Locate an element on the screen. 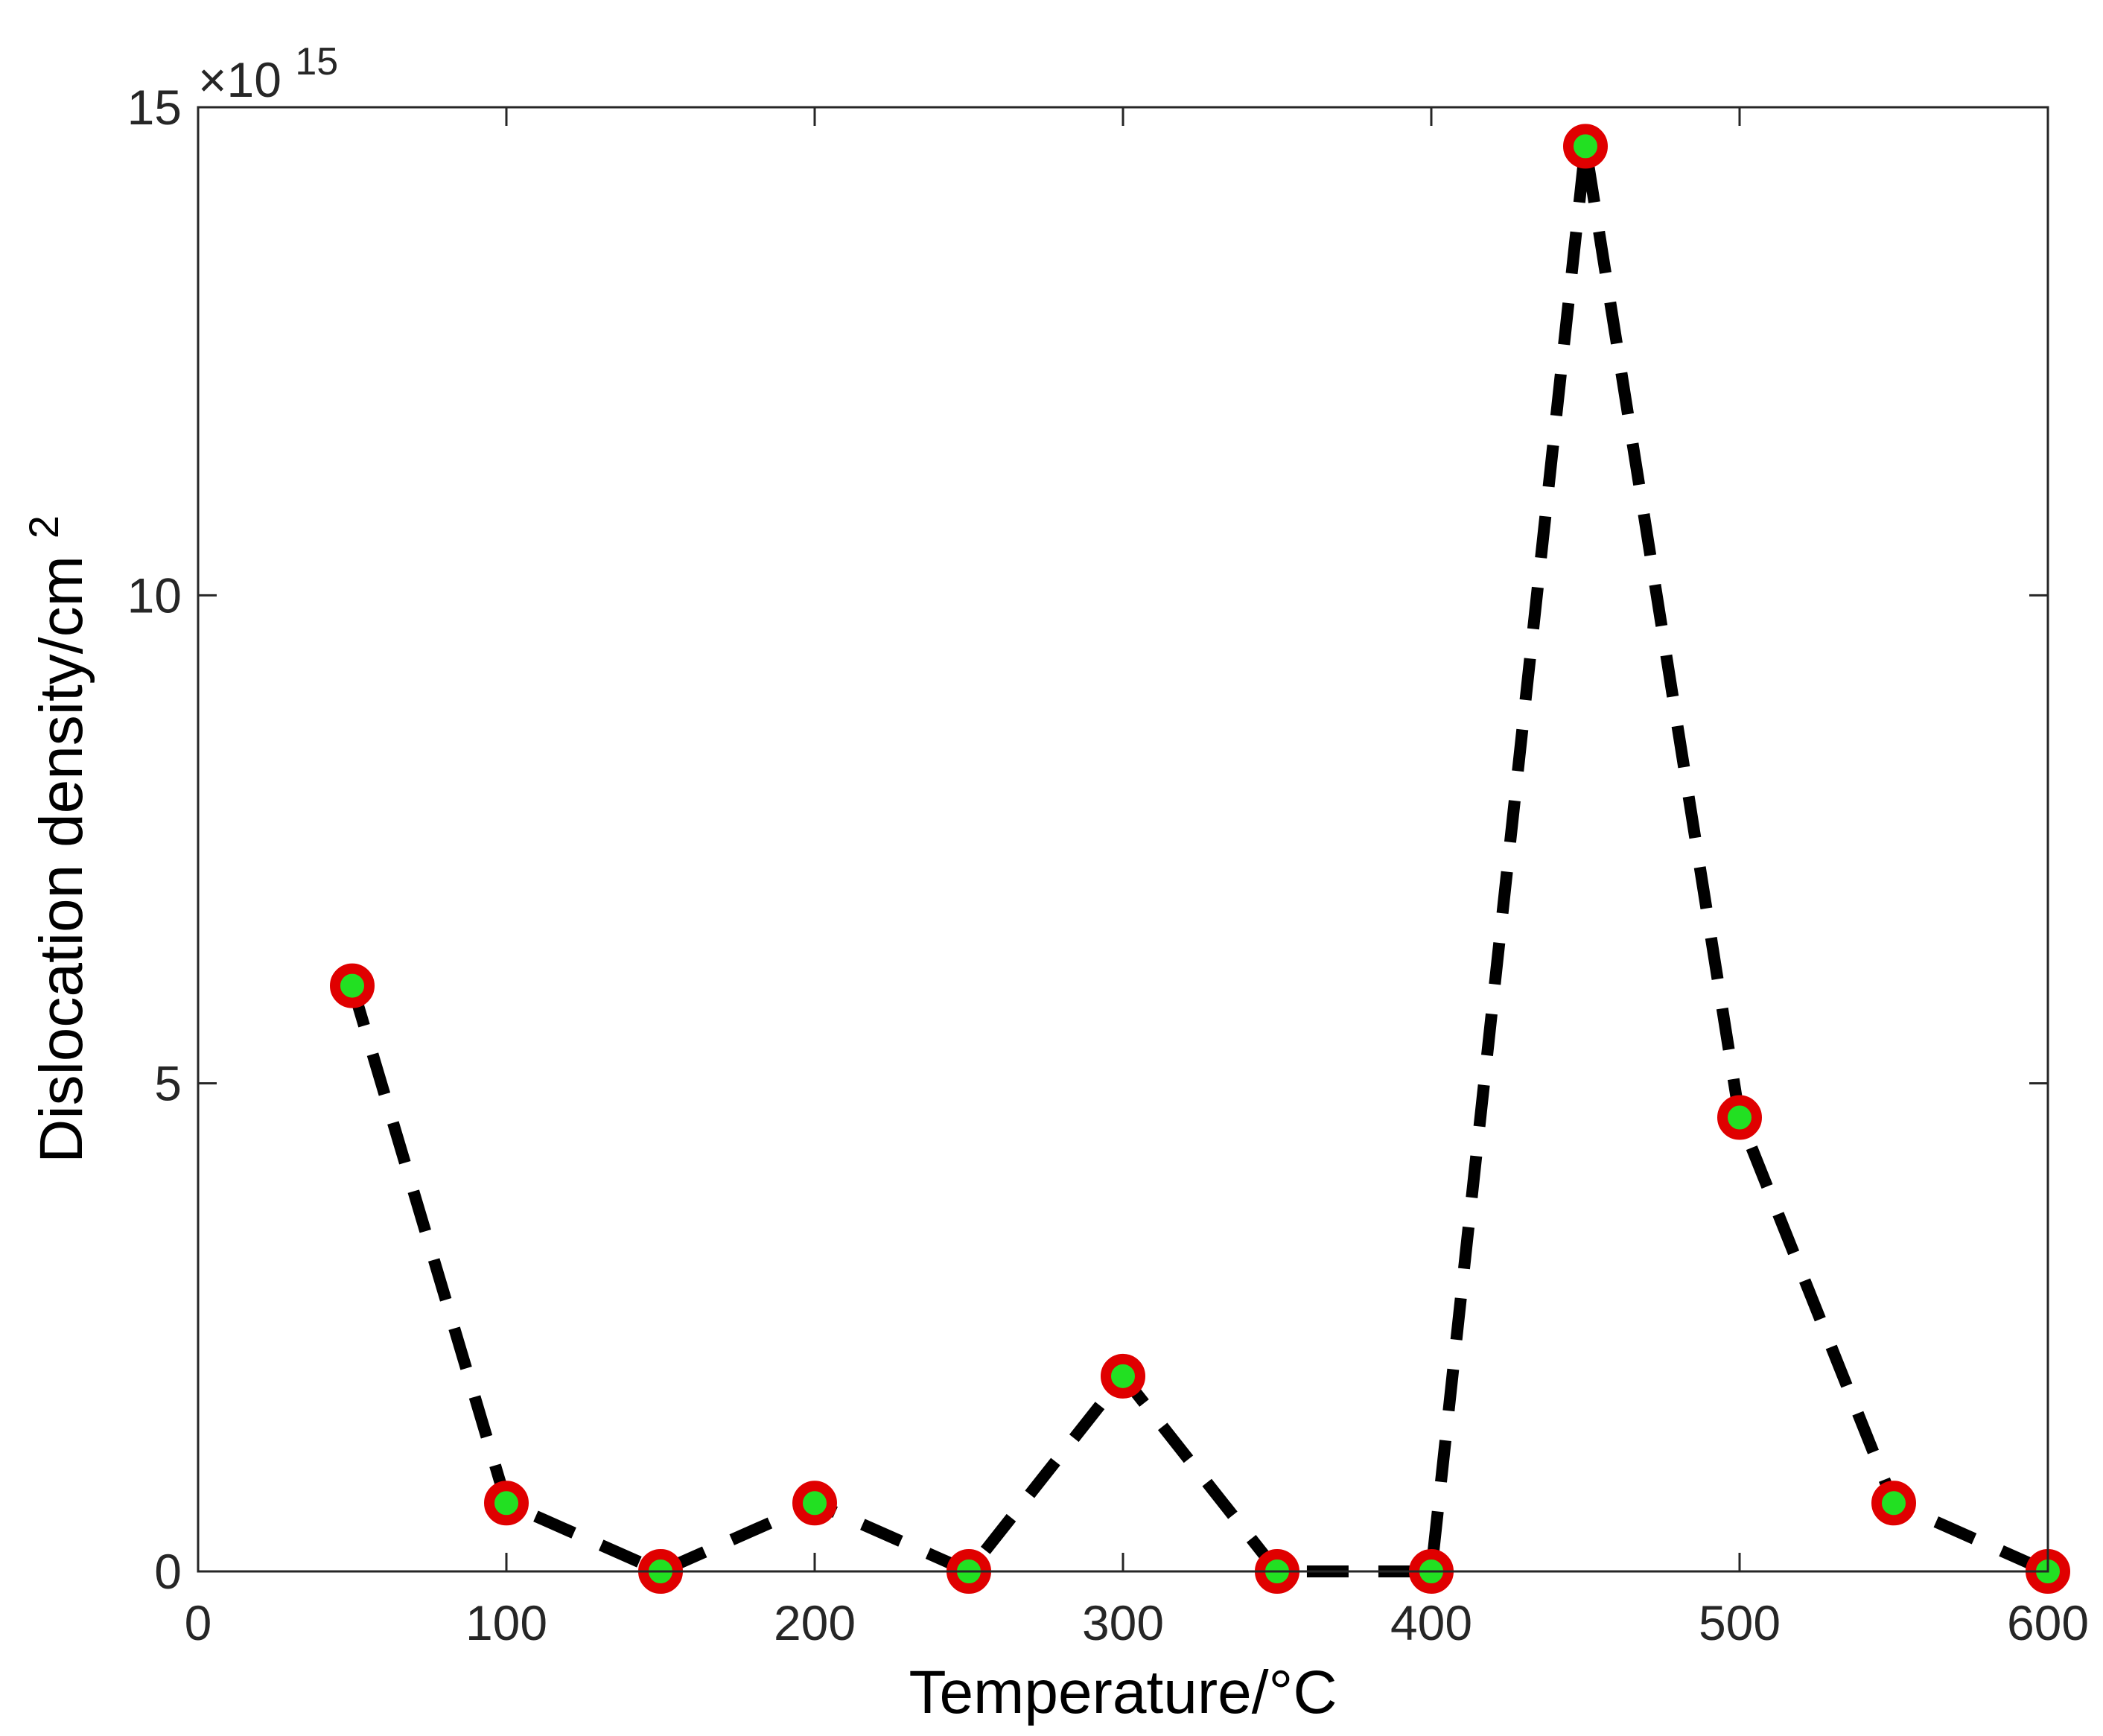  y-axis-title-superscript: 2 is located at coordinates (43, 526).